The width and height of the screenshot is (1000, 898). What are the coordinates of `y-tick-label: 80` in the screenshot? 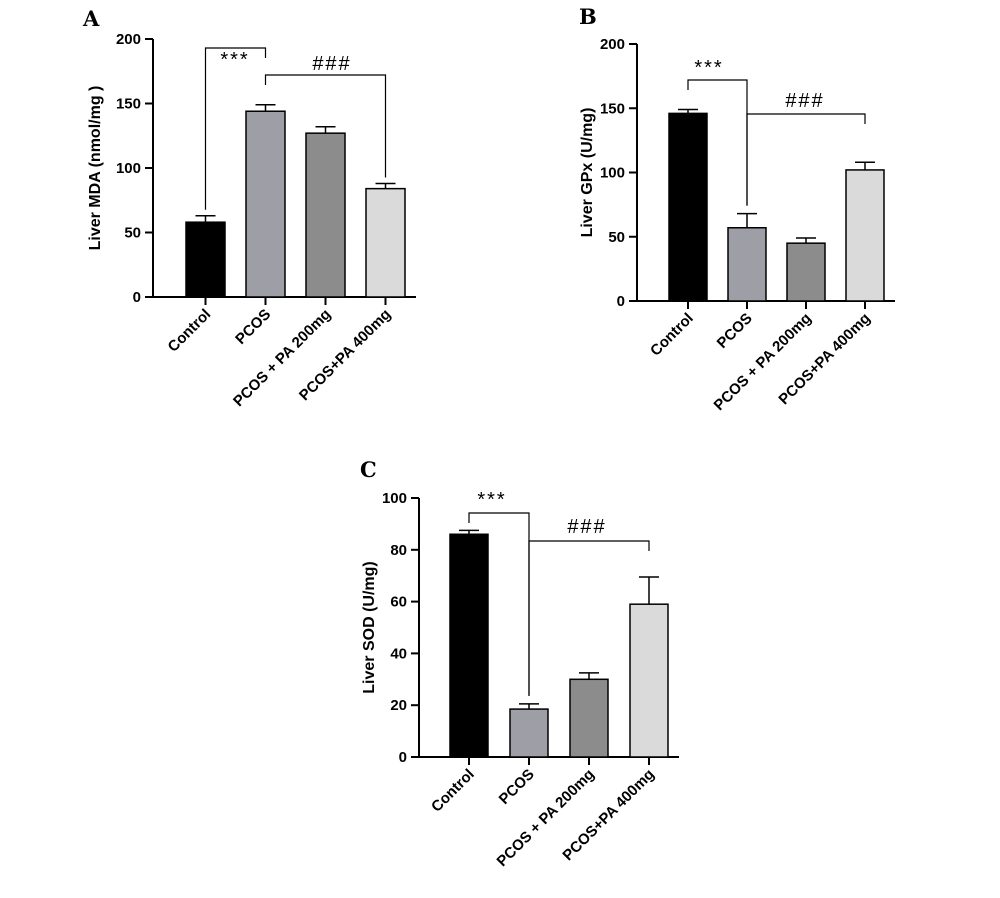 It's located at (398, 550).